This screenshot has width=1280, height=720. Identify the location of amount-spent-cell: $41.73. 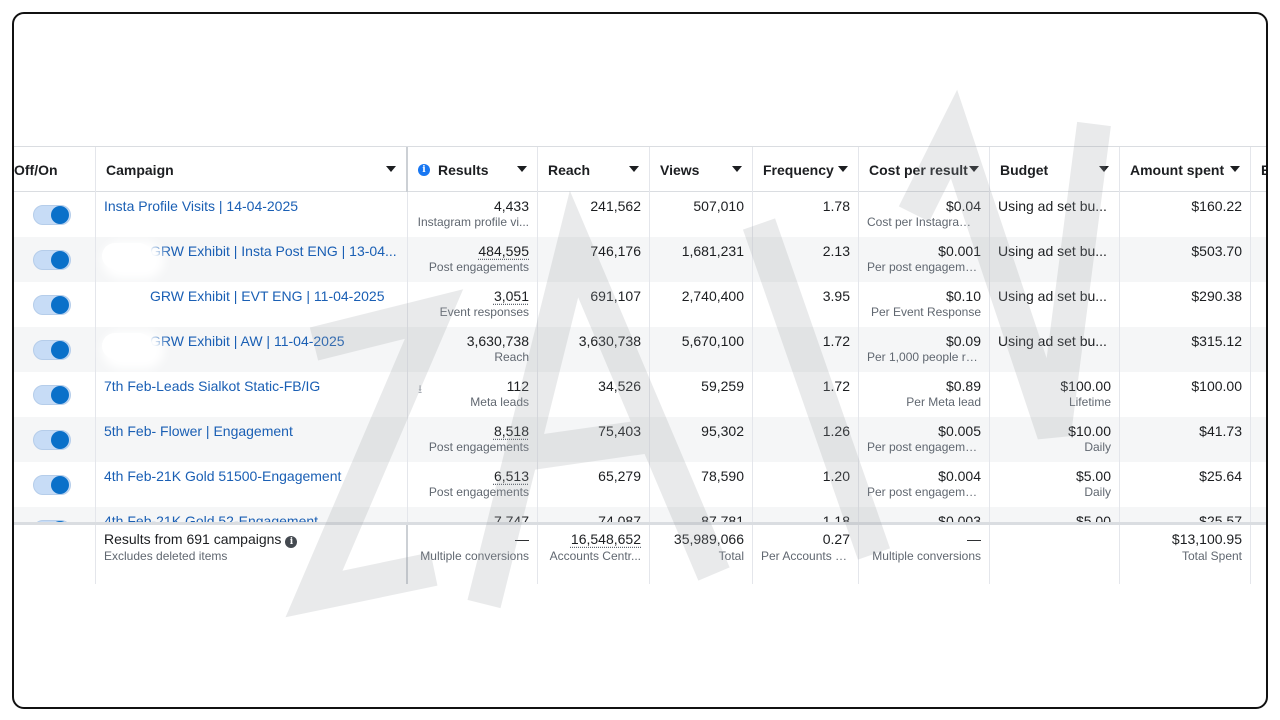
(1185, 439).